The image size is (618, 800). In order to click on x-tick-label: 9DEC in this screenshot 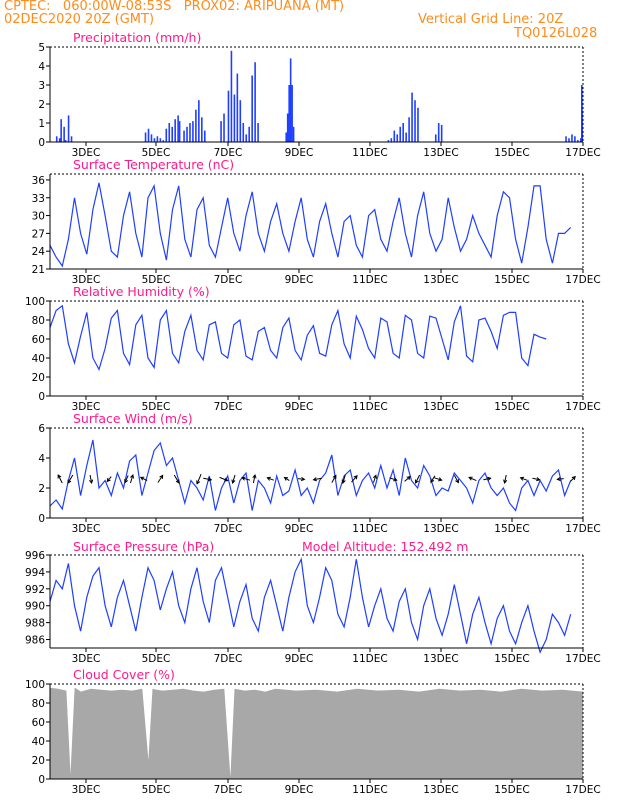, I will do `click(299, 529)`.